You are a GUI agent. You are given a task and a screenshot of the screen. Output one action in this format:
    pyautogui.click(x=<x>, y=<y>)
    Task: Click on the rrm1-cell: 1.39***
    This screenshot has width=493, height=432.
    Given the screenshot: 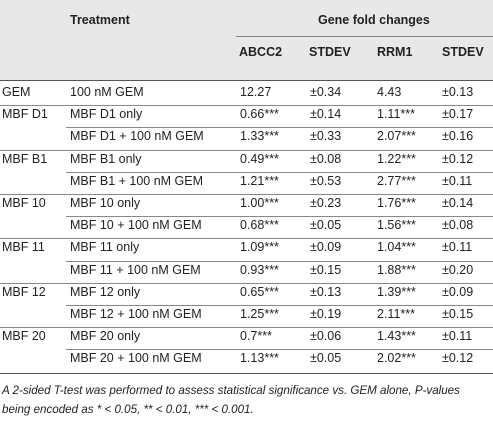 What is the action you would take?
    pyautogui.click(x=396, y=291)
    